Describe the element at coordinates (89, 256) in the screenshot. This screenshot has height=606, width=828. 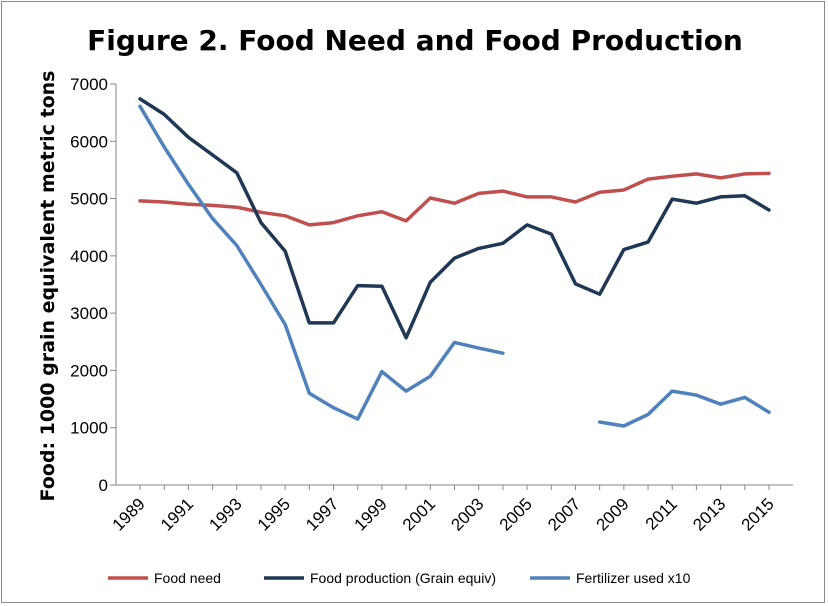
I see `y-tick-label: 4000` at that location.